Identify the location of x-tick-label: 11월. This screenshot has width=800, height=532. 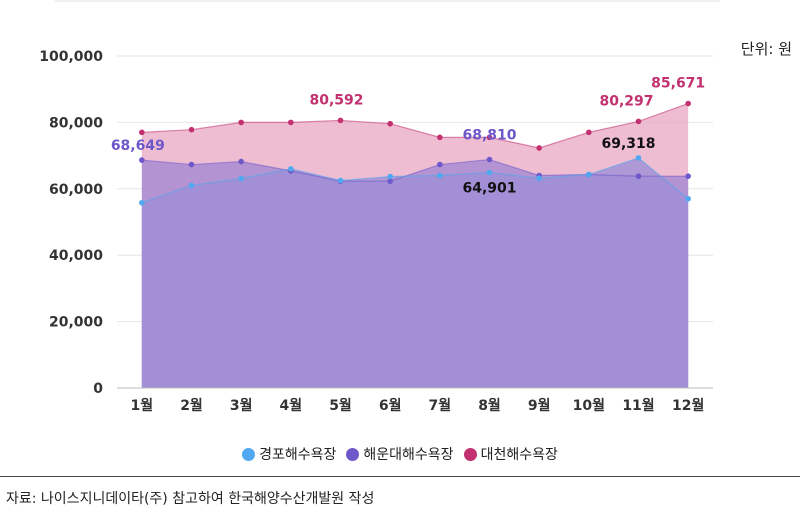
(638, 405).